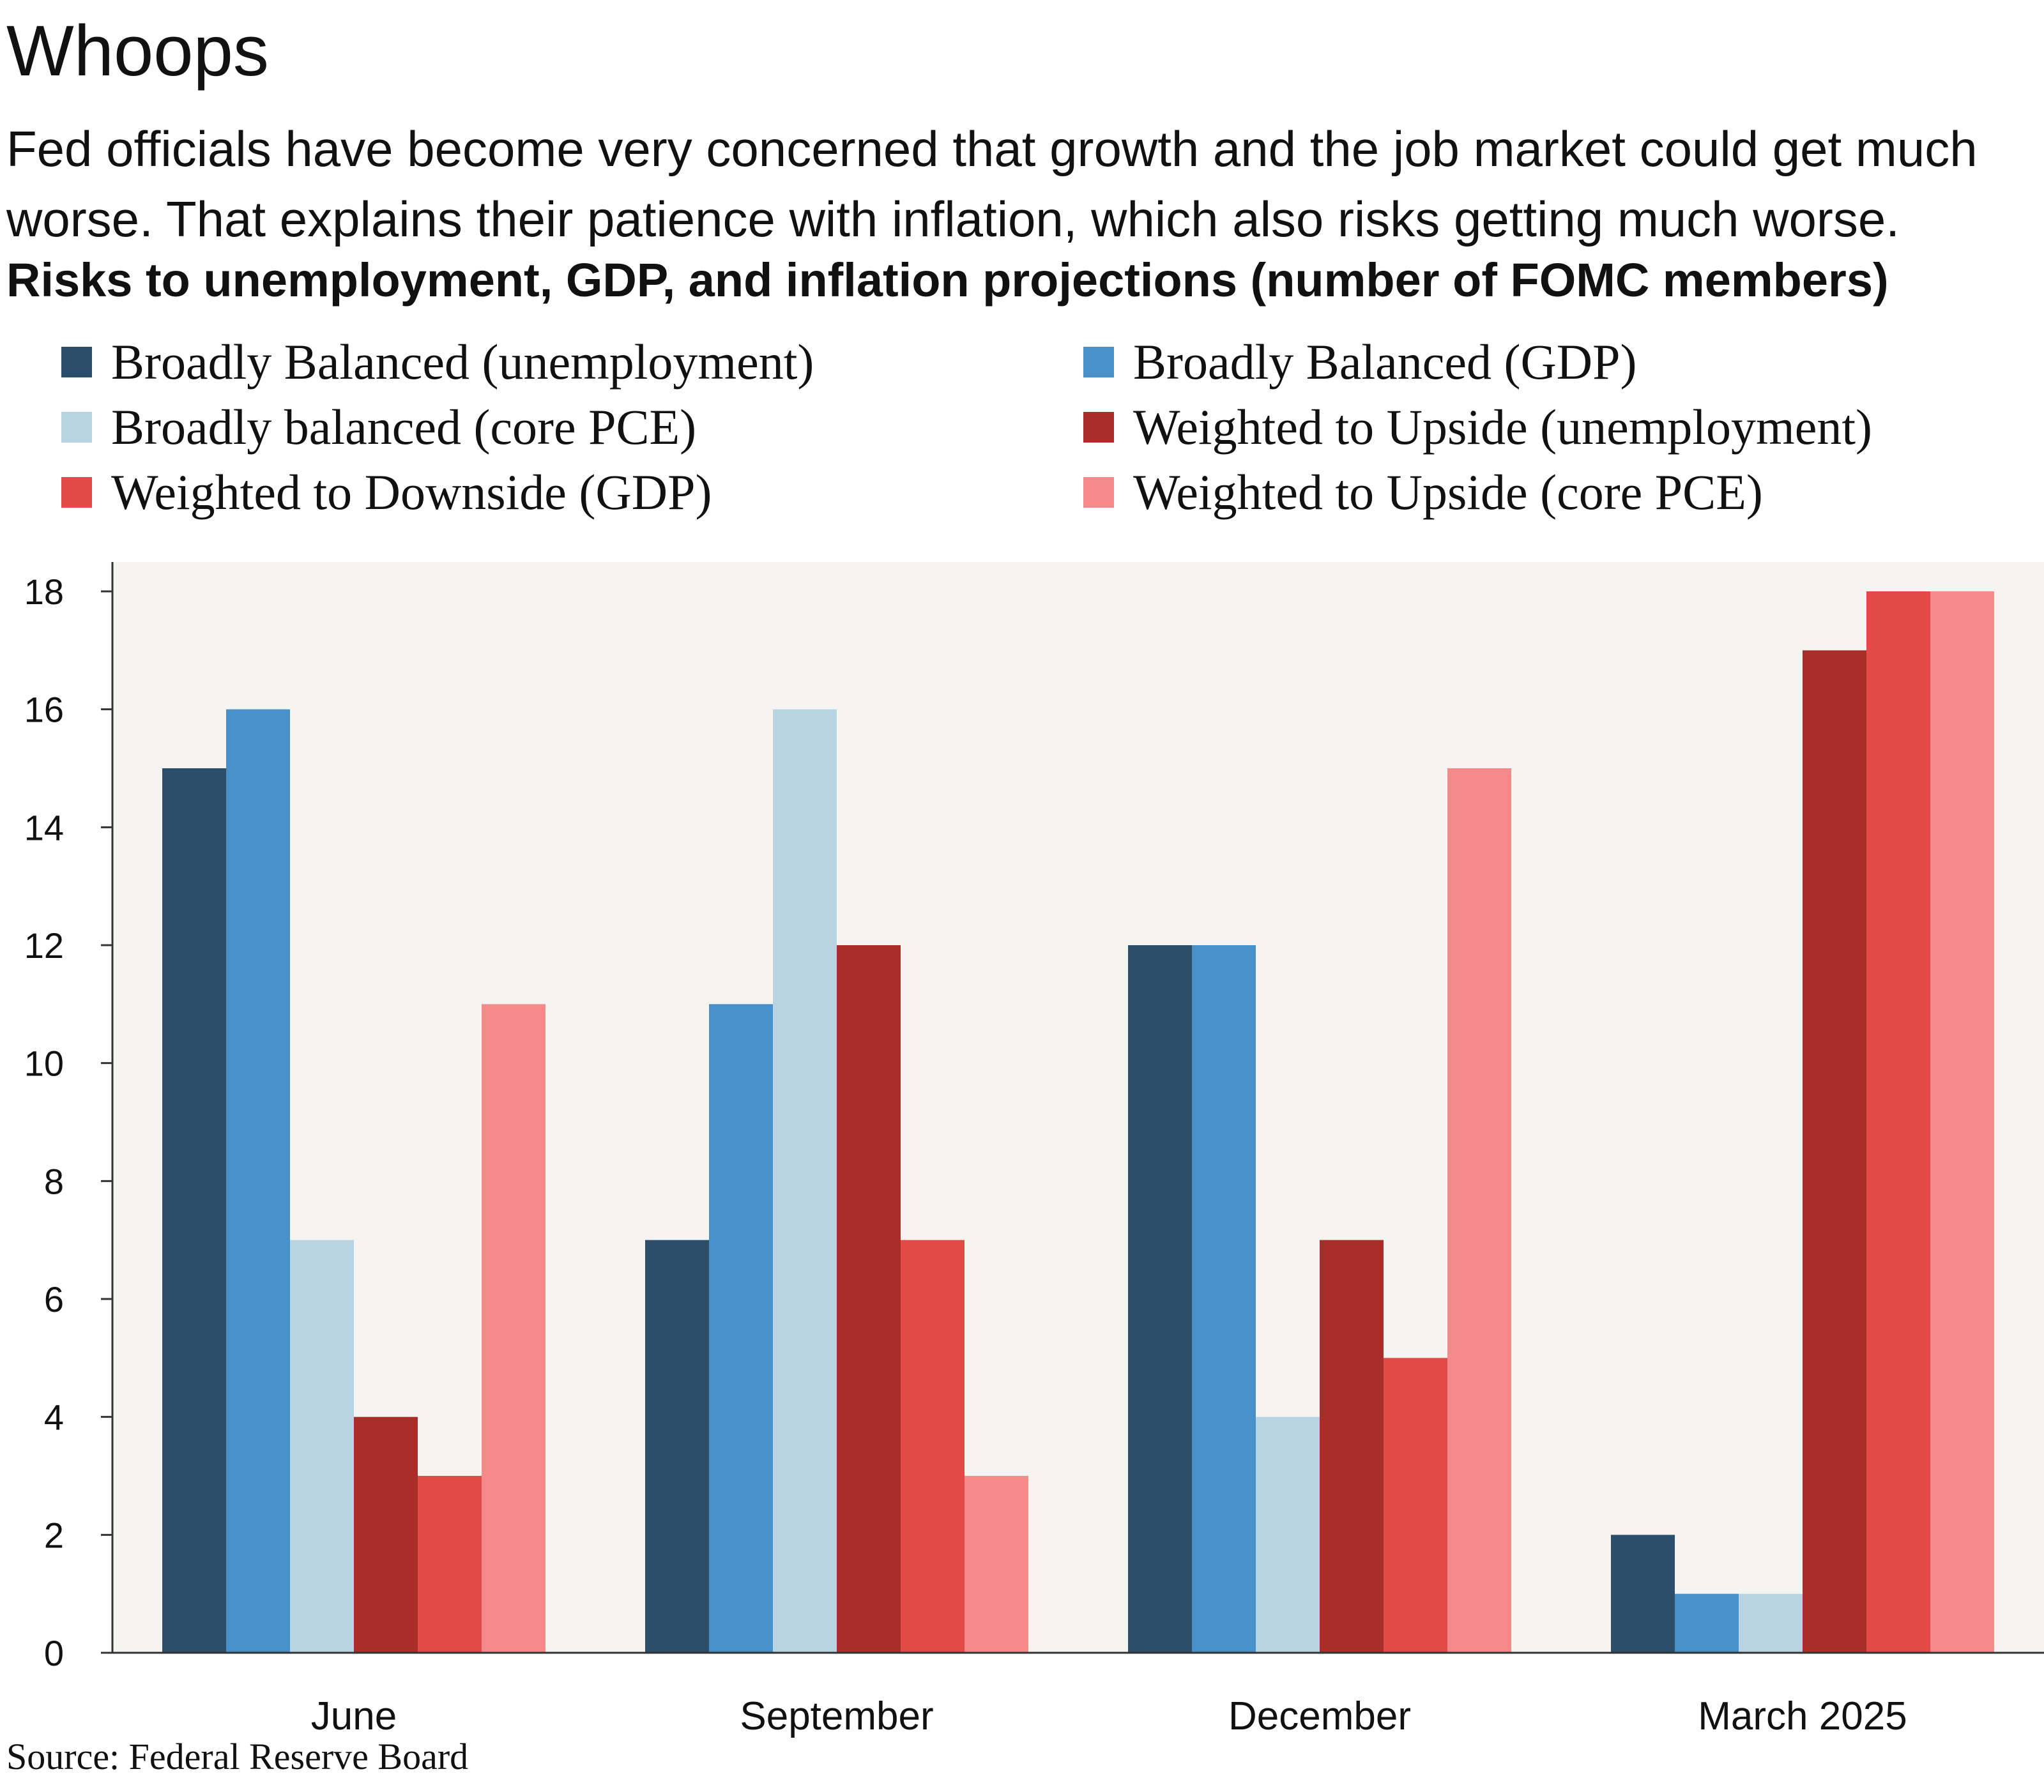 This screenshot has width=2044, height=1792. What do you see at coordinates (54, 1181) in the screenshot?
I see `y-tick-label: 8` at bounding box center [54, 1181].